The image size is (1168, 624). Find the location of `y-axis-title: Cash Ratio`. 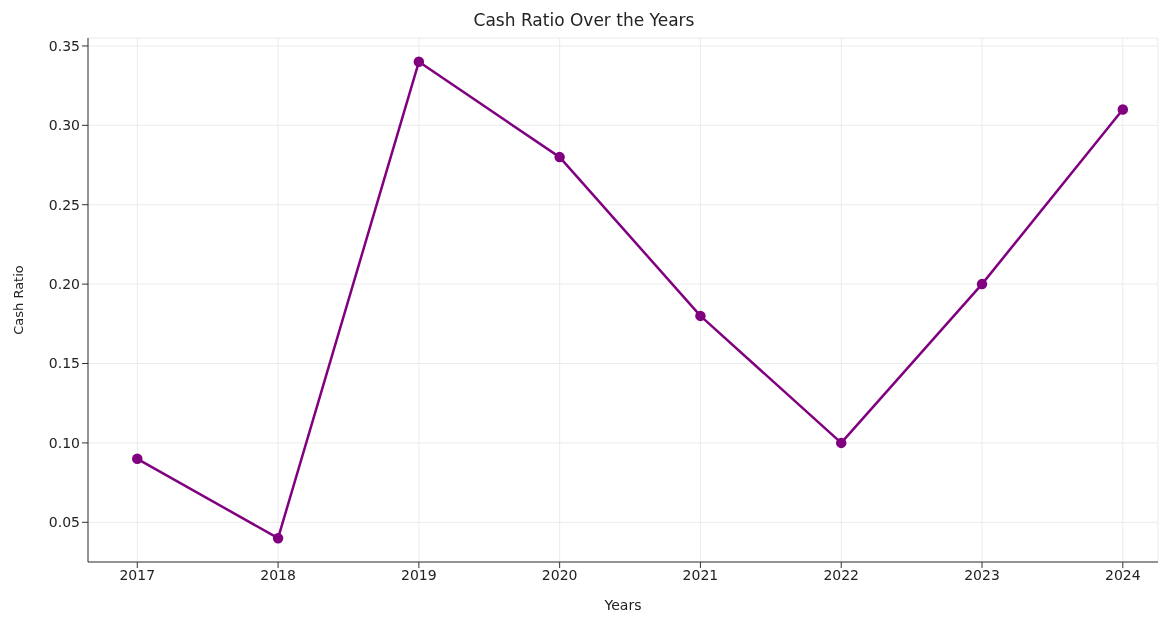

y-axis-title: Cash Ratio is located at coordinates (18, 300).